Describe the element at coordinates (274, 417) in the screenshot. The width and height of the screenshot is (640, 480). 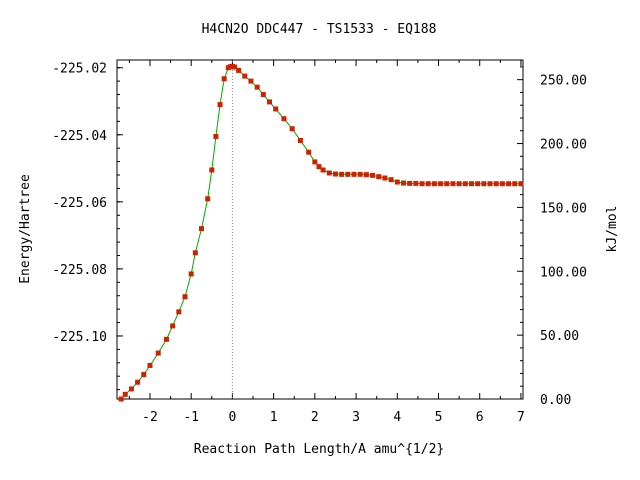
I see `x-tick-label: 1` at that location.